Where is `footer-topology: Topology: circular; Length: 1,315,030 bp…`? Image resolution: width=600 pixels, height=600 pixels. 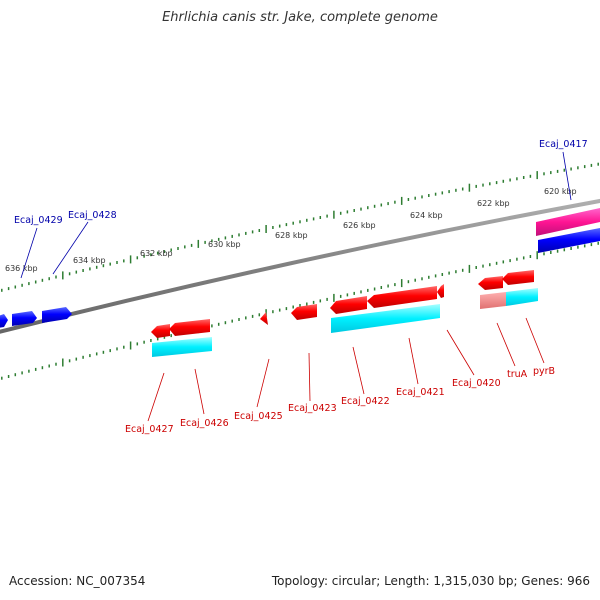 footer-topology: Topology: circular; Length: 1,315,030 bp… is located at coordinates (430, 581).